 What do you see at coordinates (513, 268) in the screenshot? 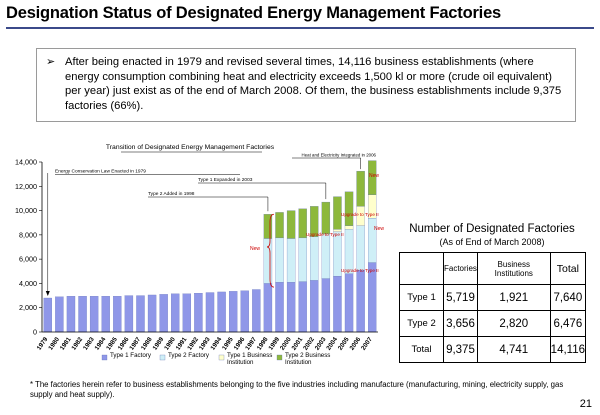
I see `header-cell-institutions: Business Institutions` at bounding box center [513, 268].